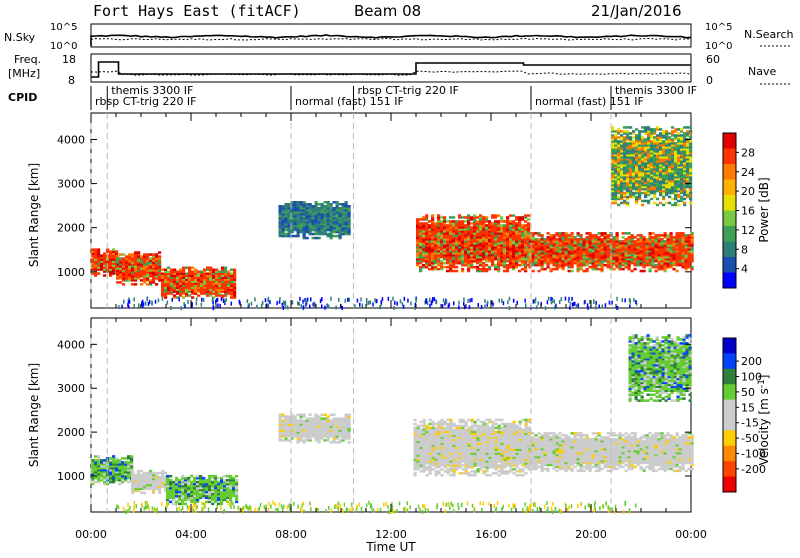 This screenshot has height=558, width=800. What do you see at coordinates (71, 272) in the screenshot?
I see `y-tick-label: 1000` at bounding box center [71, 272].